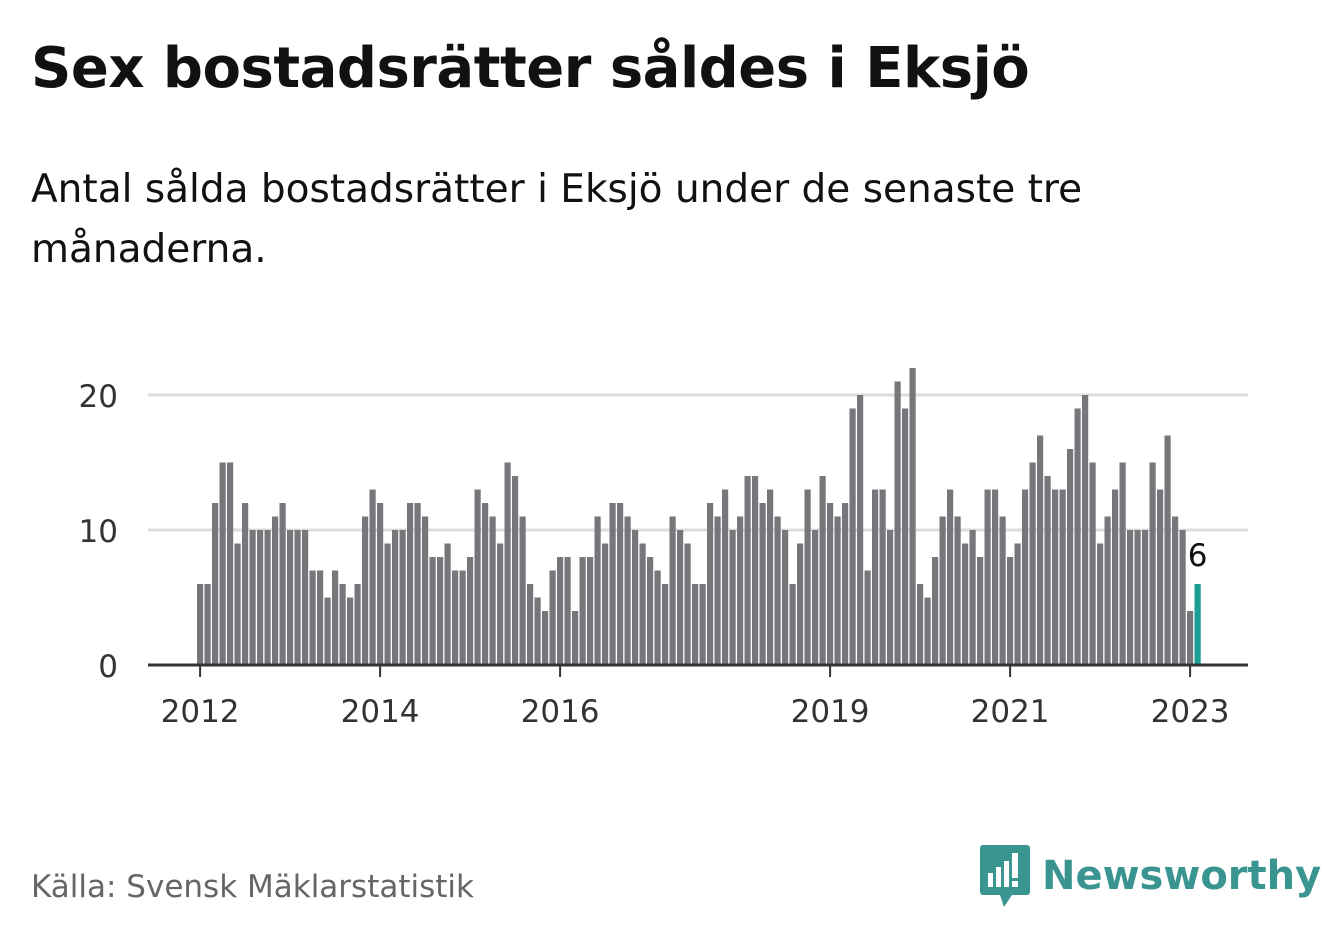 Image resolution: width=1322 pixels, height=939 pixels. I want to click on newsworthy-logo-icon, so click(1005, 876).